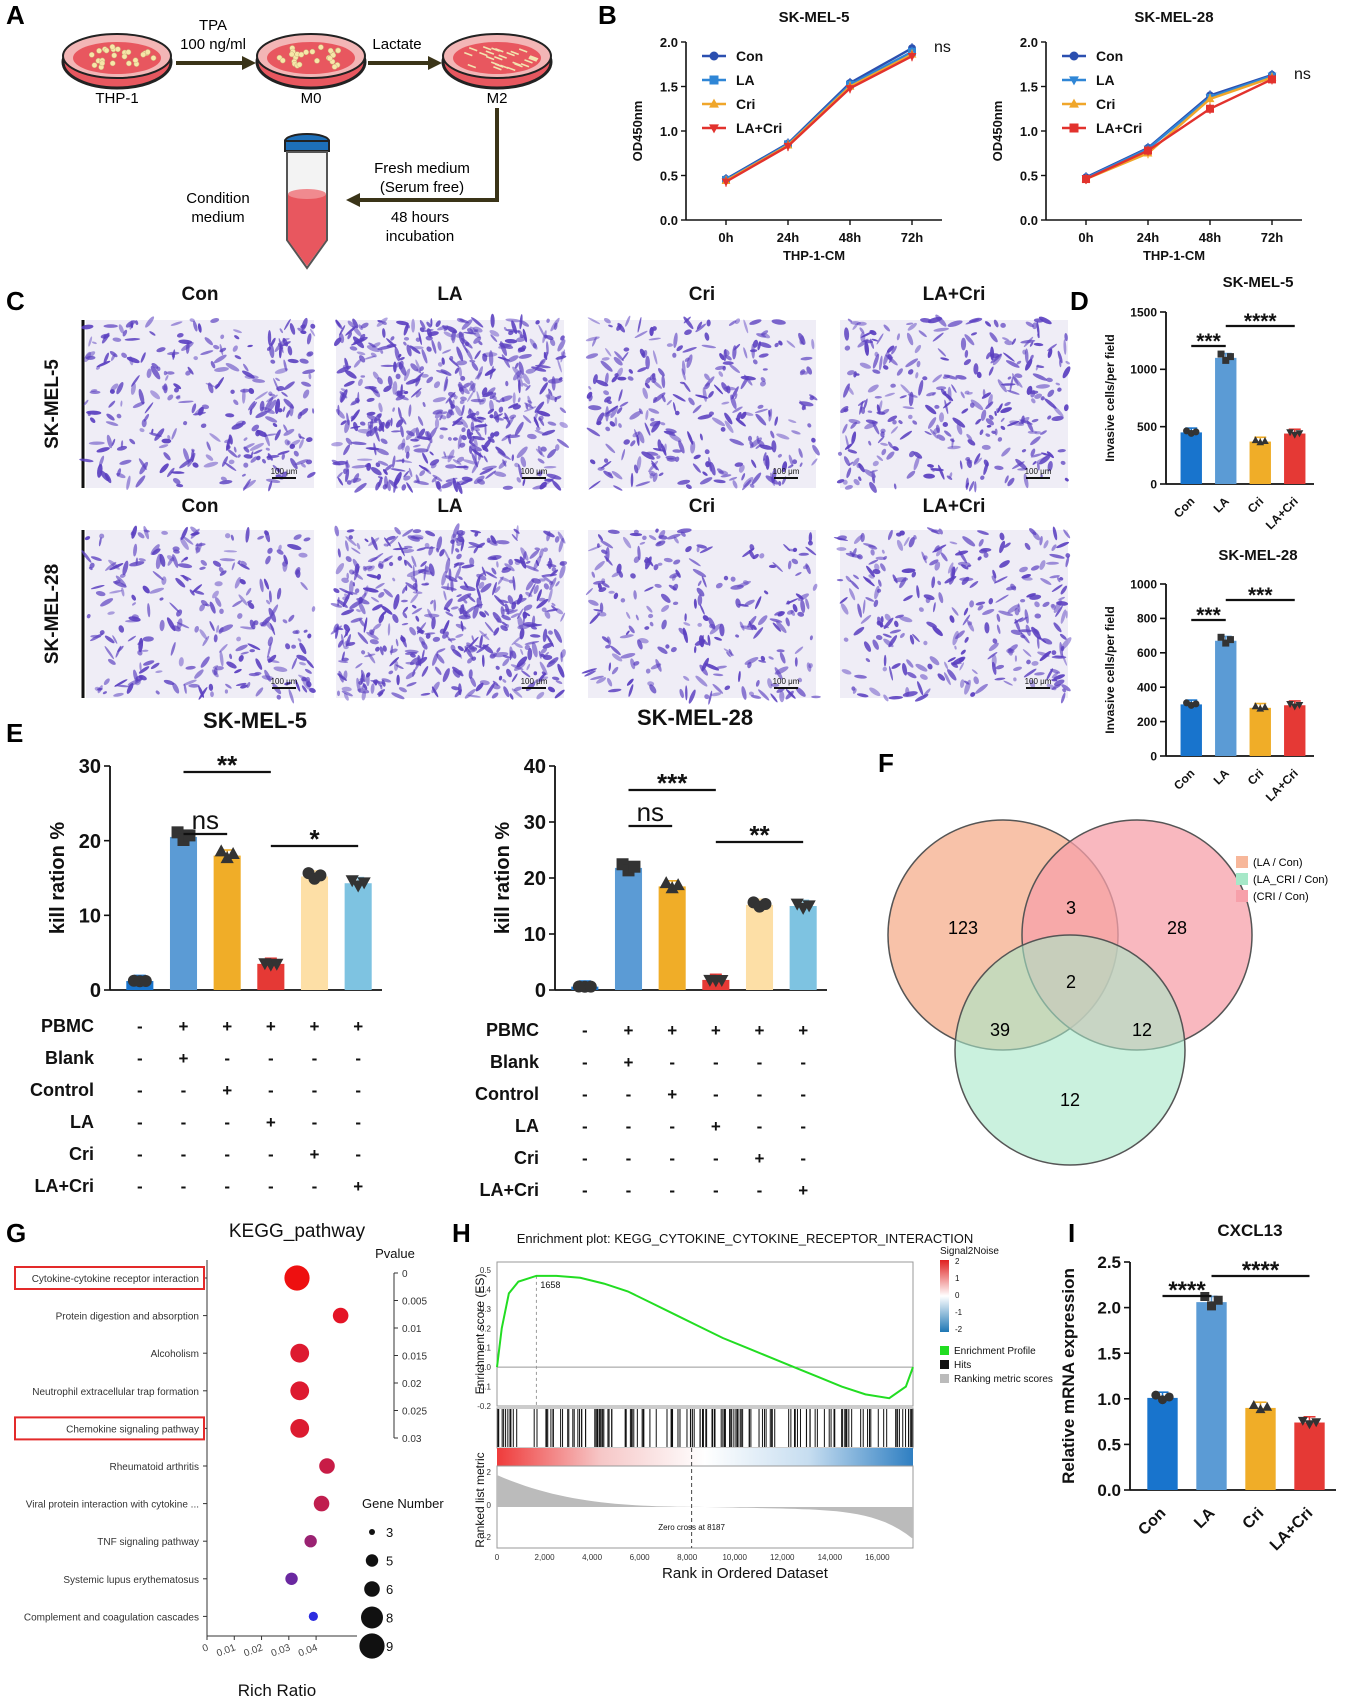  I want to click on column-label: LA+Cri, so click(954, 506).